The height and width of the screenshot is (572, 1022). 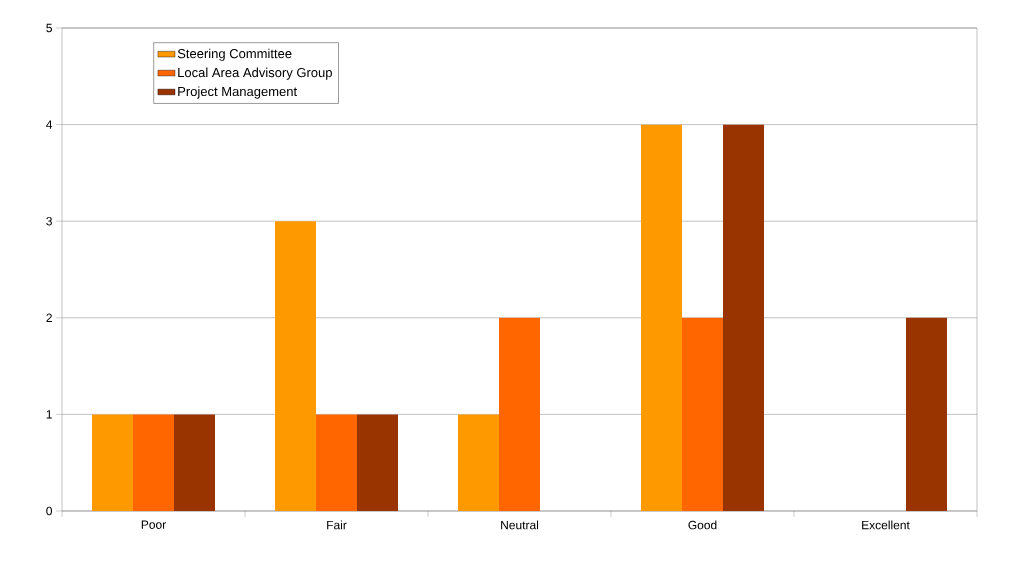 I want to click on legend-label: Local Area Advisory Group, so click(x=255, y=73).